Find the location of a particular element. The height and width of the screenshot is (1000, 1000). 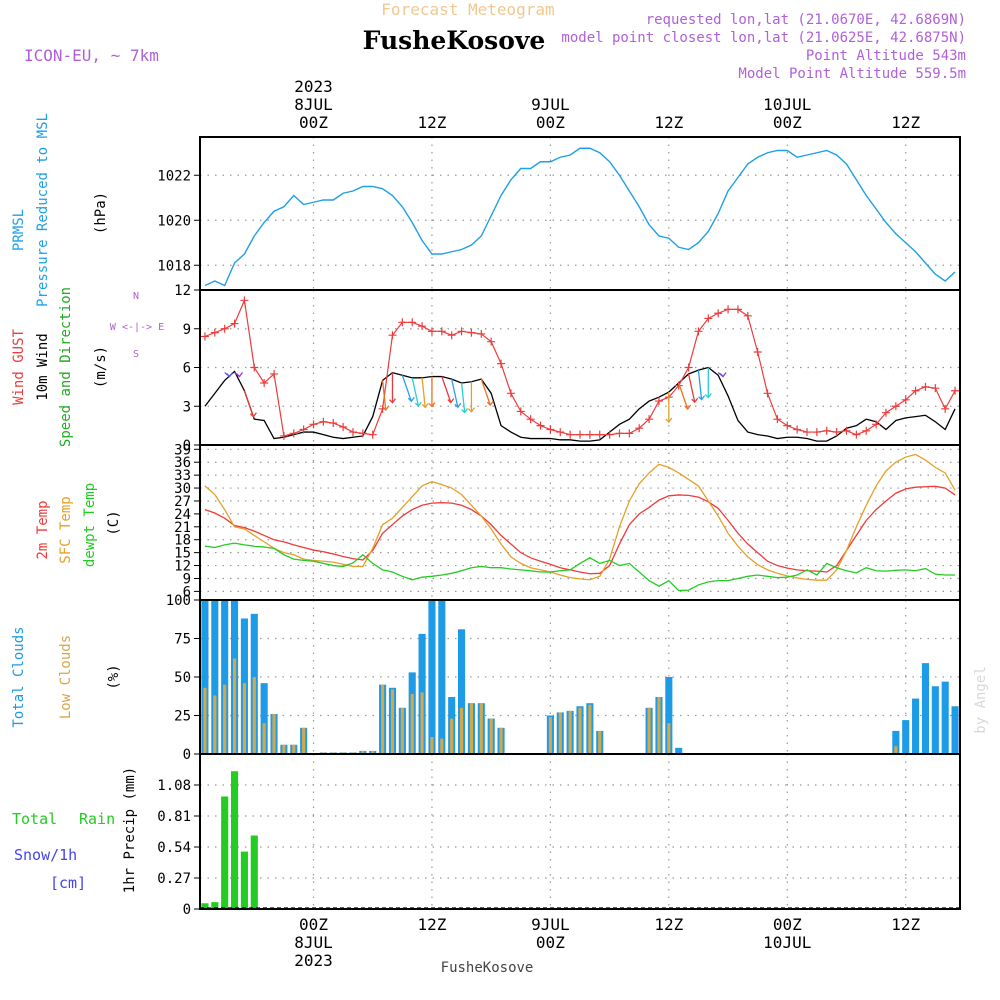

precip-tick-label: 0 is located at coordinates (187, 910).